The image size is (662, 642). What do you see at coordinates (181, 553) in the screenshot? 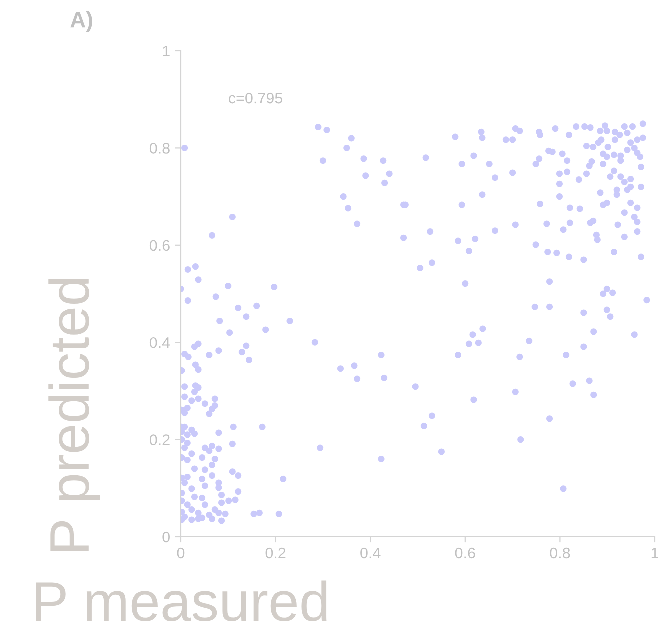
I see `x-tick-label: 0` at bounding box center [181, 553].